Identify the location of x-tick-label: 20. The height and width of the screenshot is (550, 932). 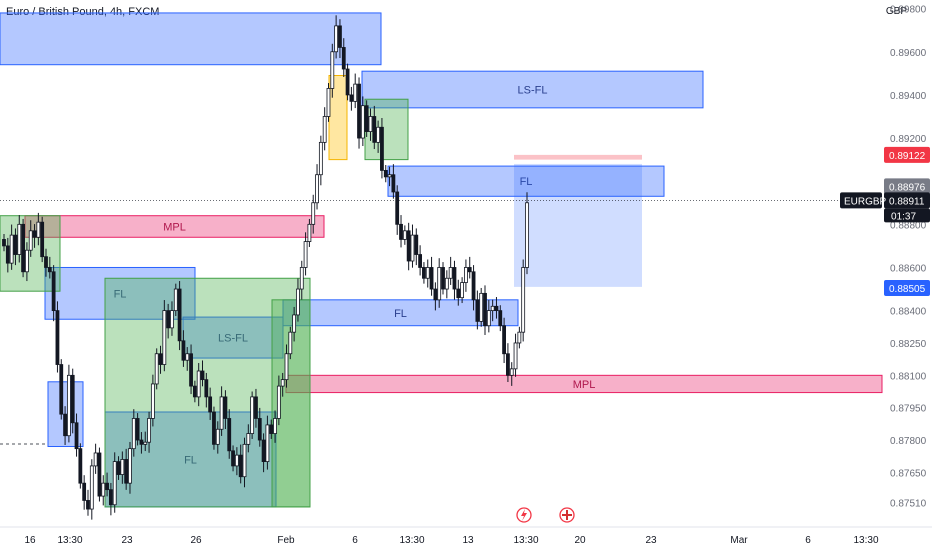
(580, 540).